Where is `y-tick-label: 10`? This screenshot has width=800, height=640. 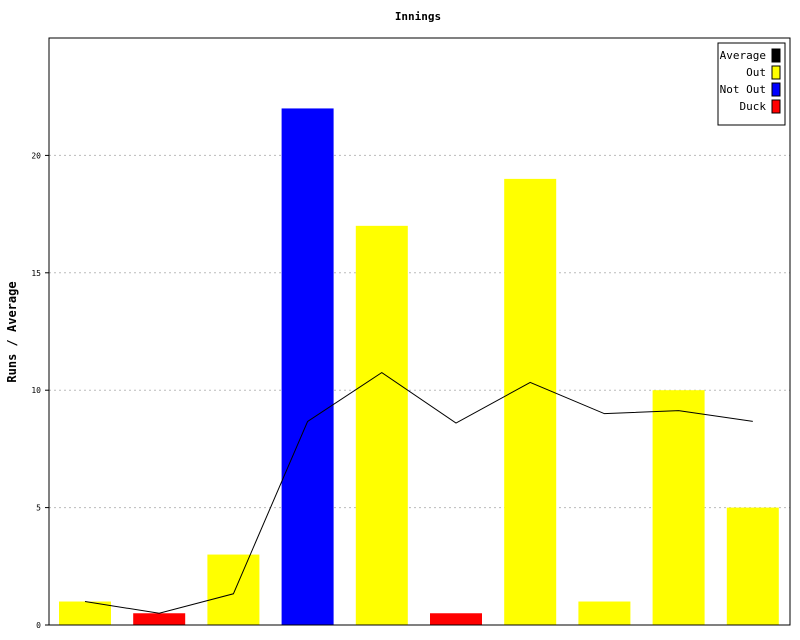 y-tick-label: 10 is located at coordinates (36, 390).